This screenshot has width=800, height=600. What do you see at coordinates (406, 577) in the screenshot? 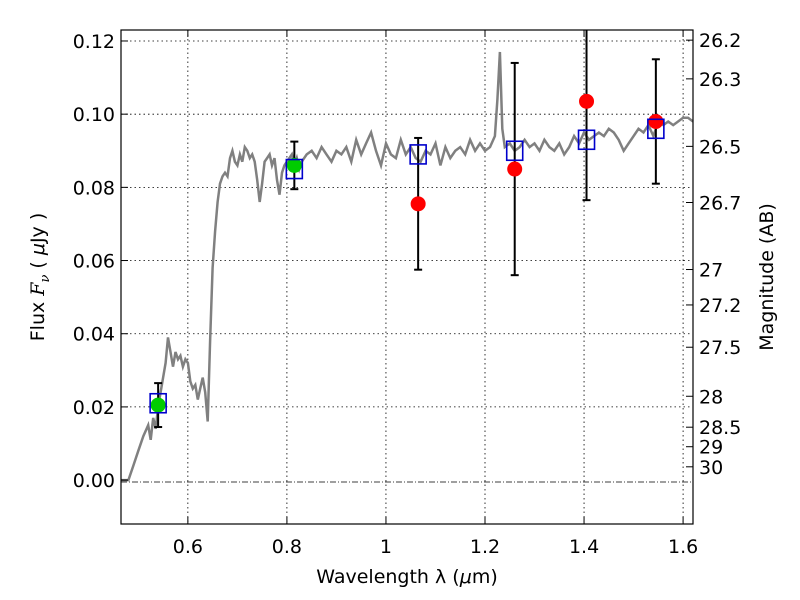
I see `x-axis-label: Wavelength λ (μm)` at bounding box center [406, 577].